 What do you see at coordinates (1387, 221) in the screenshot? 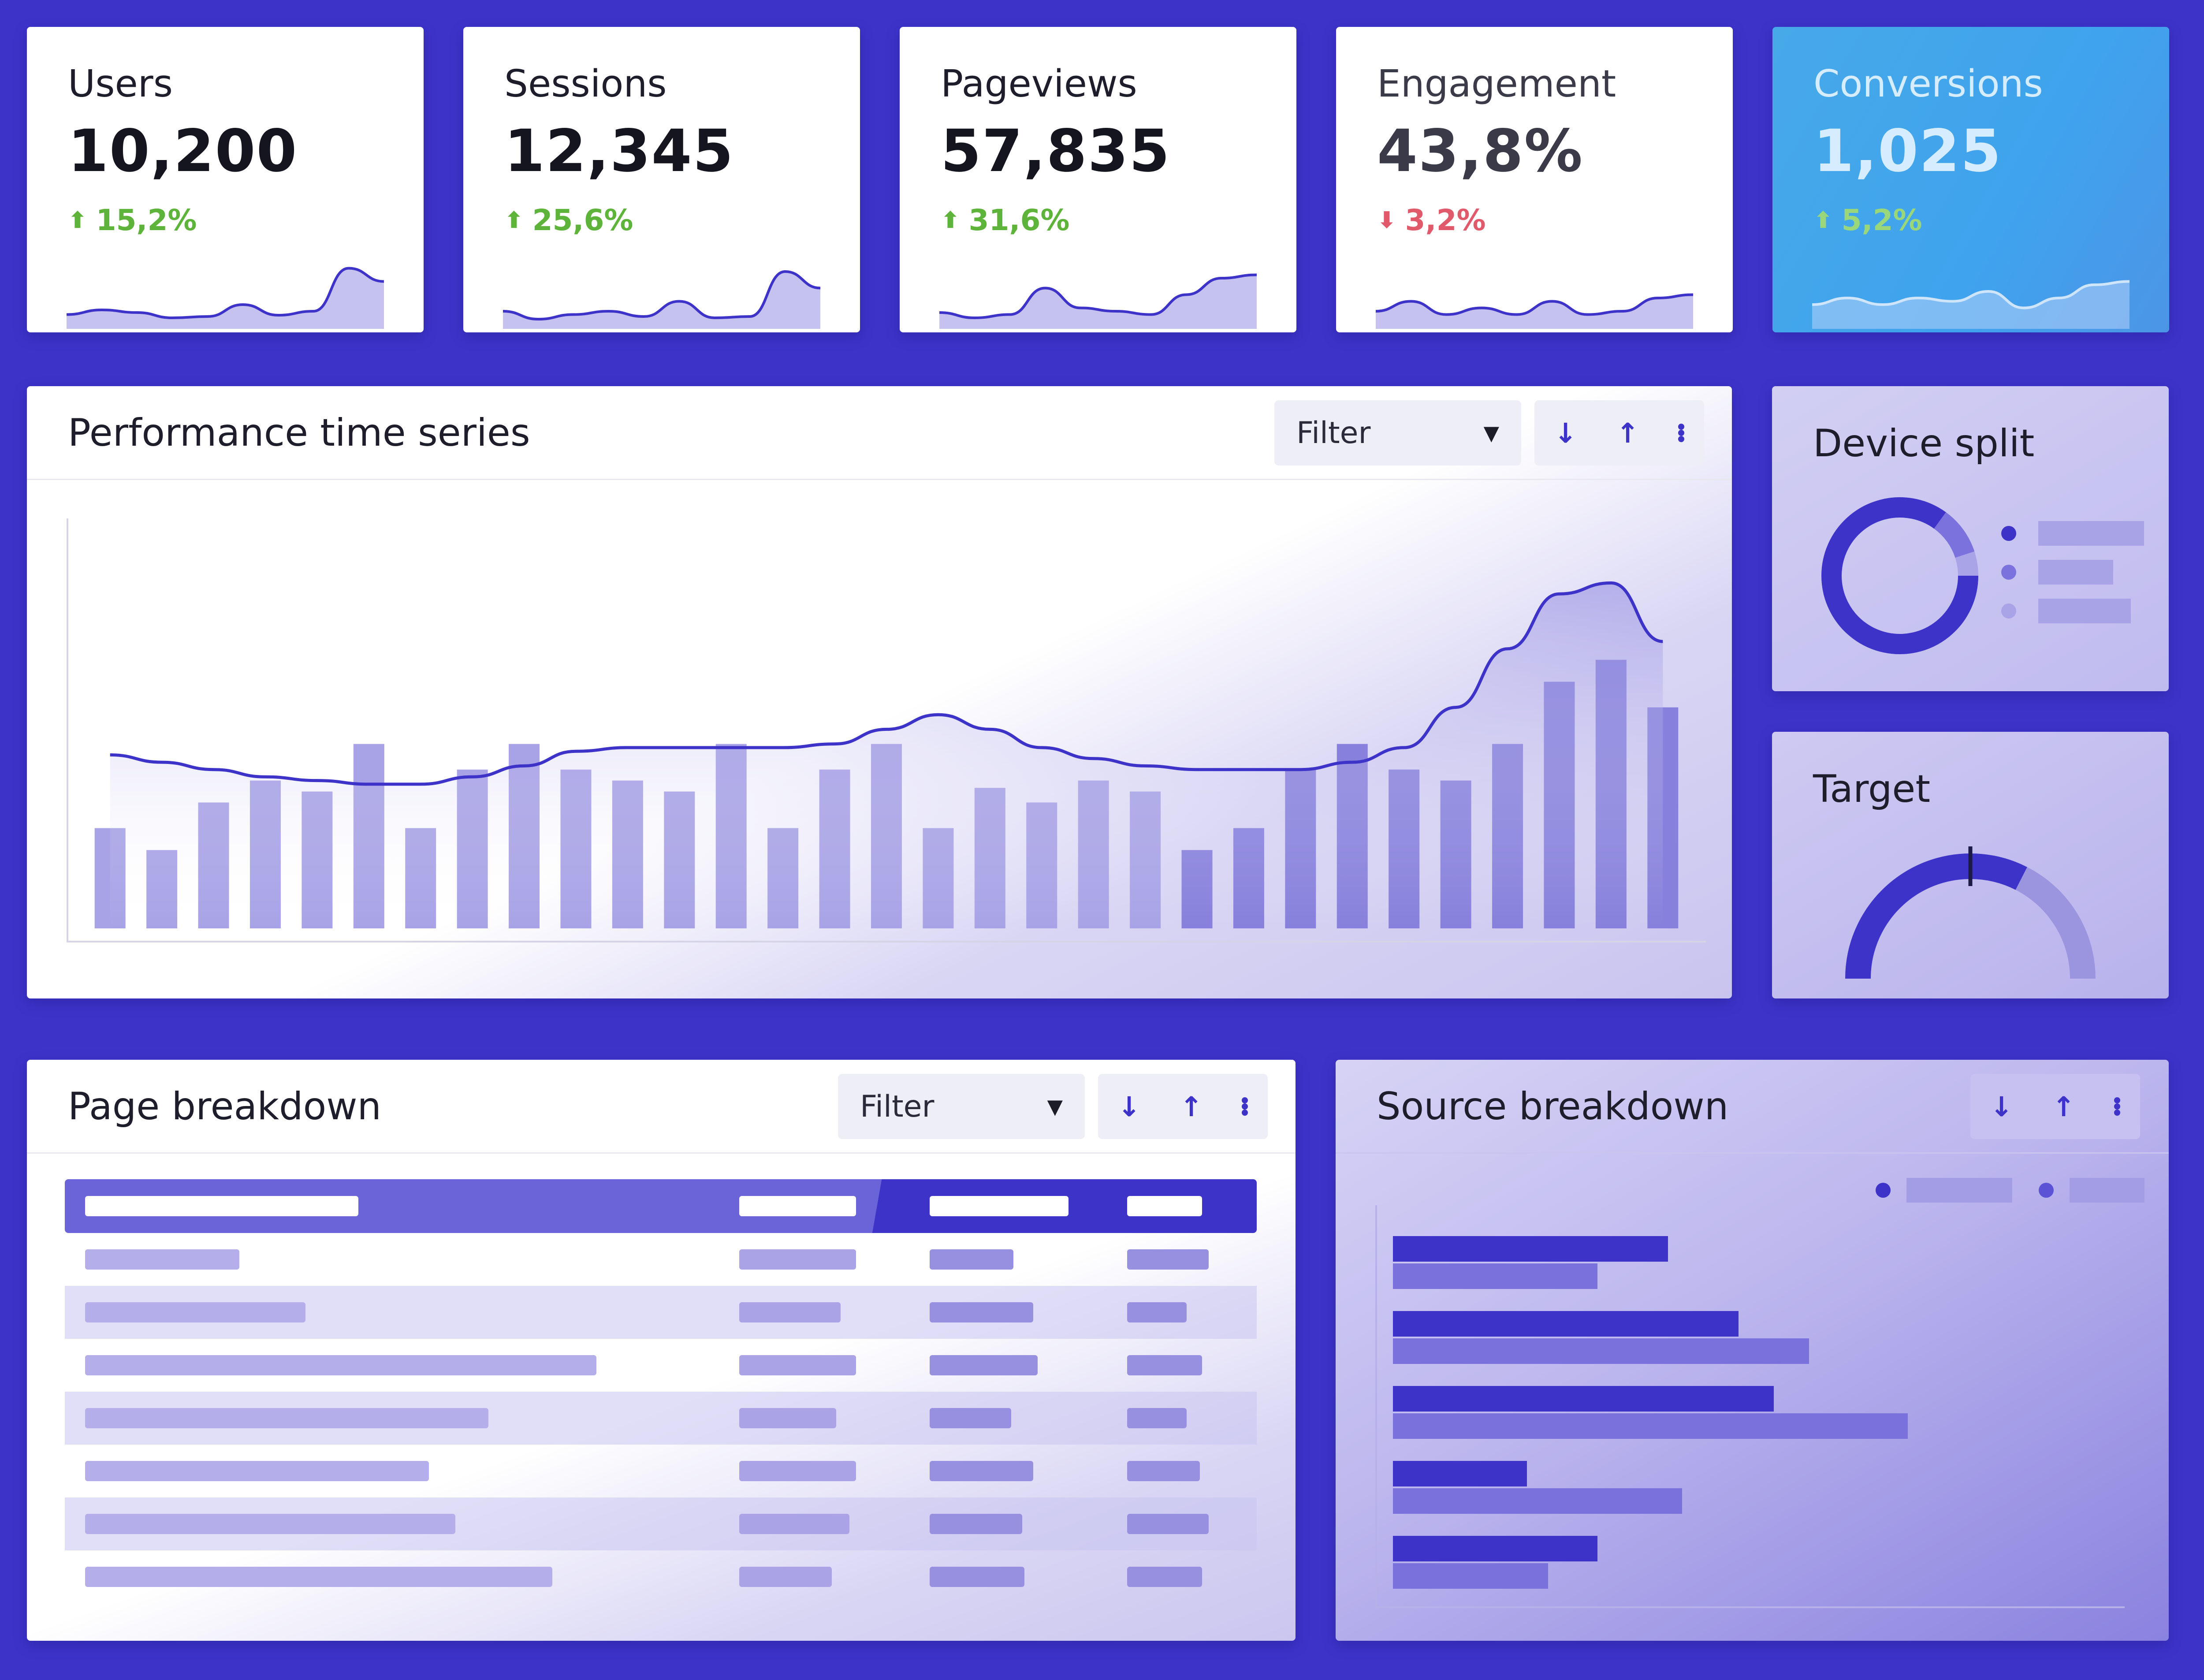
I see `trend-down-icon: ⬇` at bounding box center [1387, 221].